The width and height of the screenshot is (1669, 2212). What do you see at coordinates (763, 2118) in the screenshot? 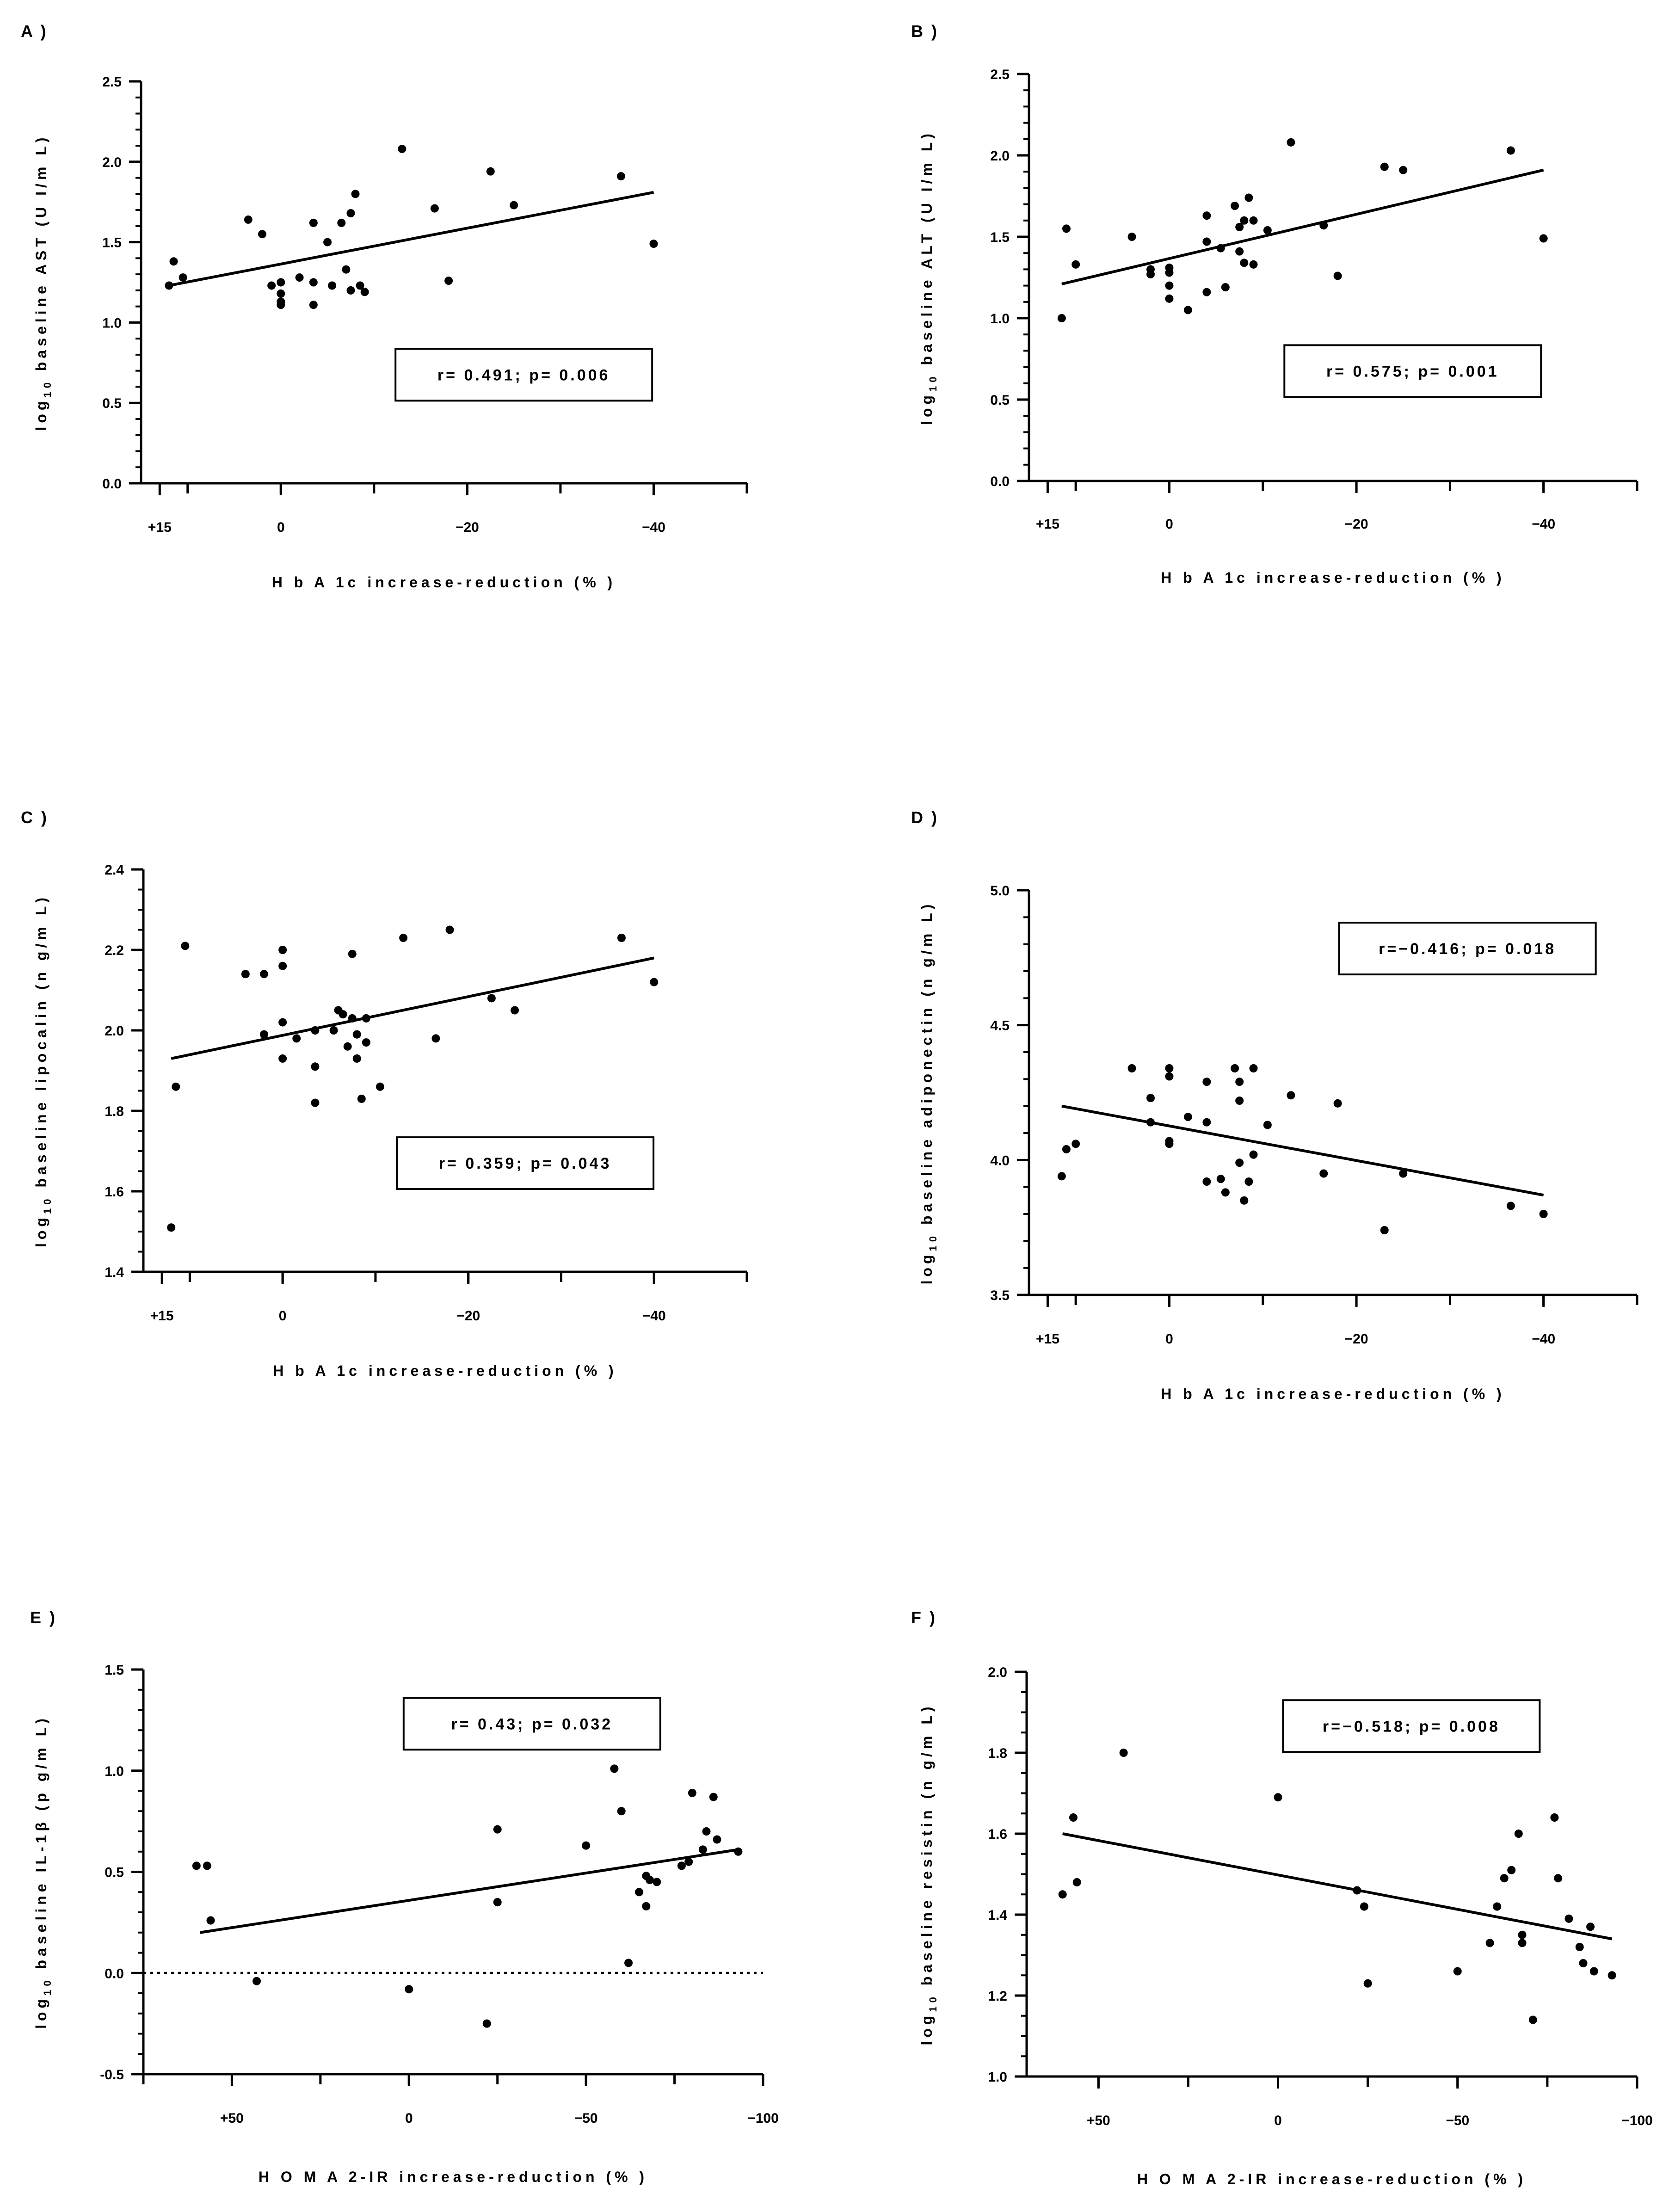
I see `x-tick-label: −100` at bounding box center [763, 2118].